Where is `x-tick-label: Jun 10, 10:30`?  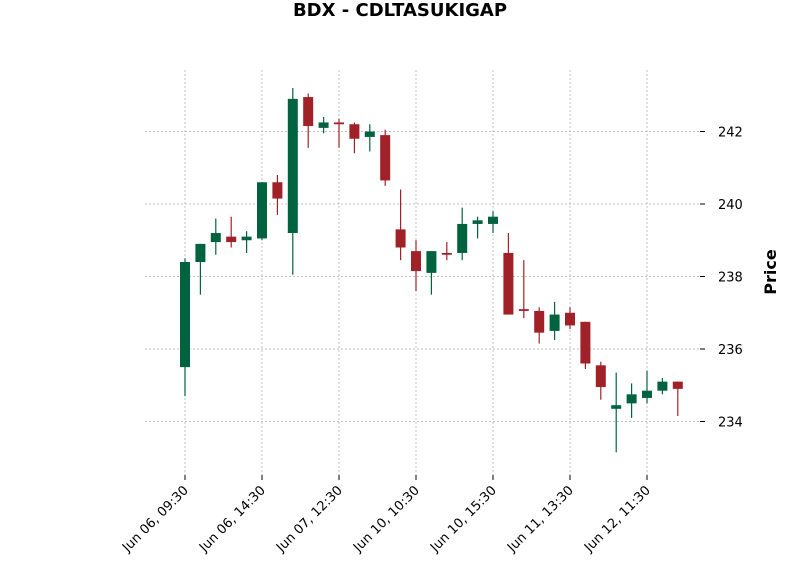
x-tick-label: Jun 10, 10:30 is located at coordinates (386, 519).